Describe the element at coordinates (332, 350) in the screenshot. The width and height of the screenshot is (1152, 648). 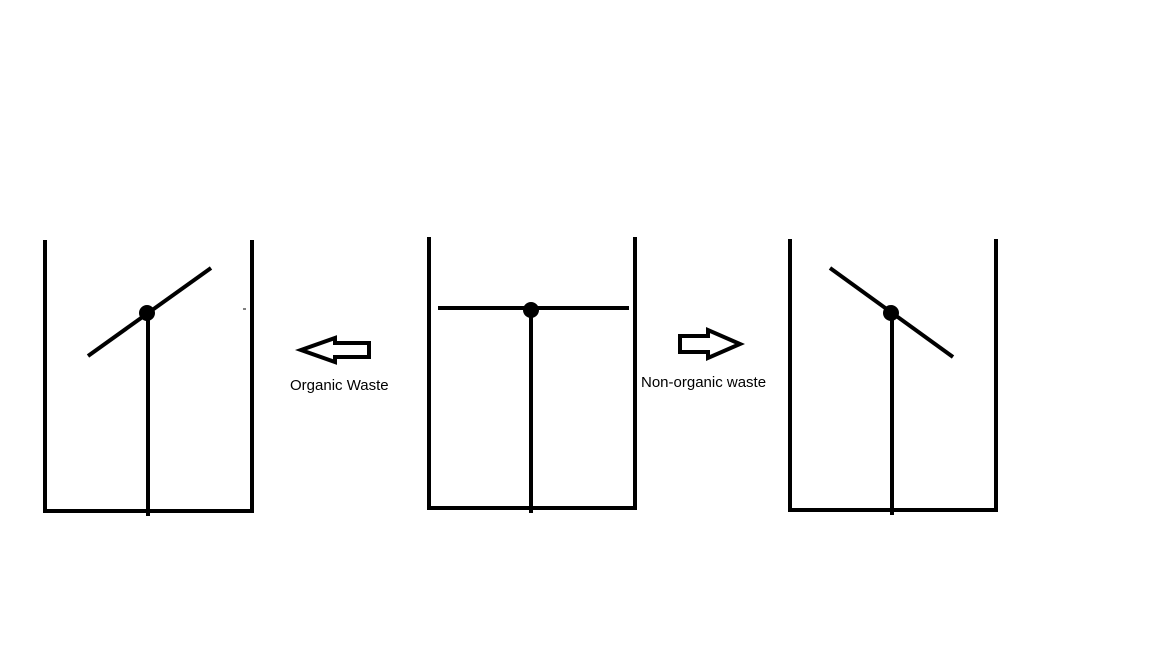
I see `arrow-left-icon` at that location.